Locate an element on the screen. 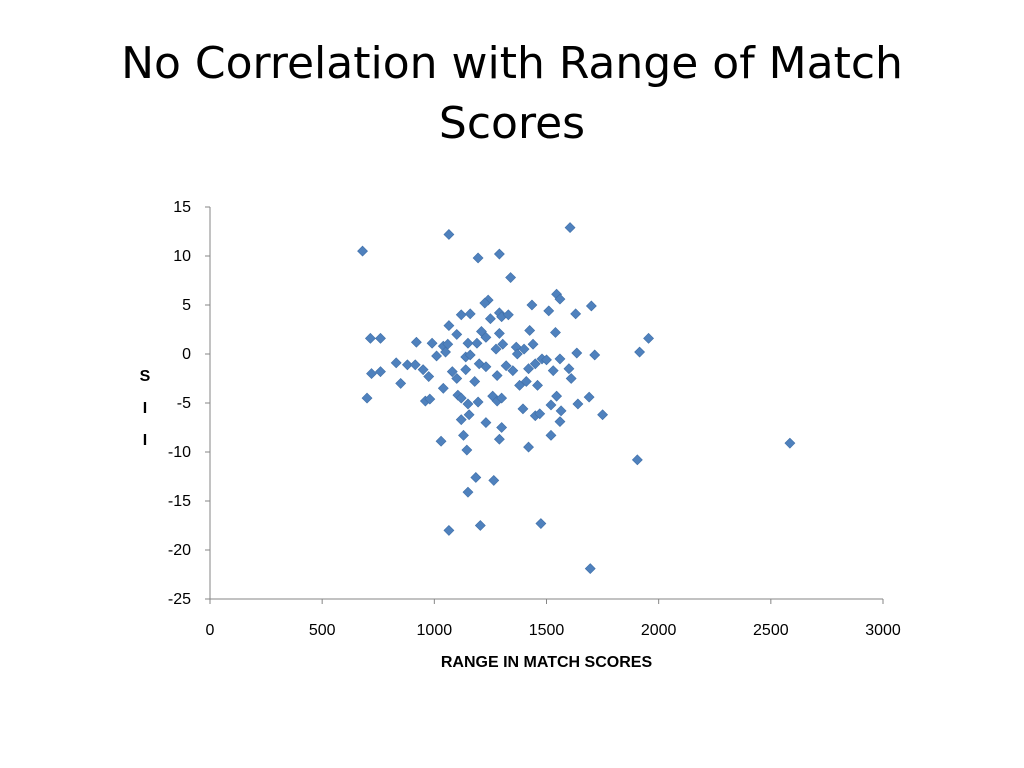 The height and width of the screenshot is (768, 1024). x-tick-label: 2500 is located at coordinates (771, 630).